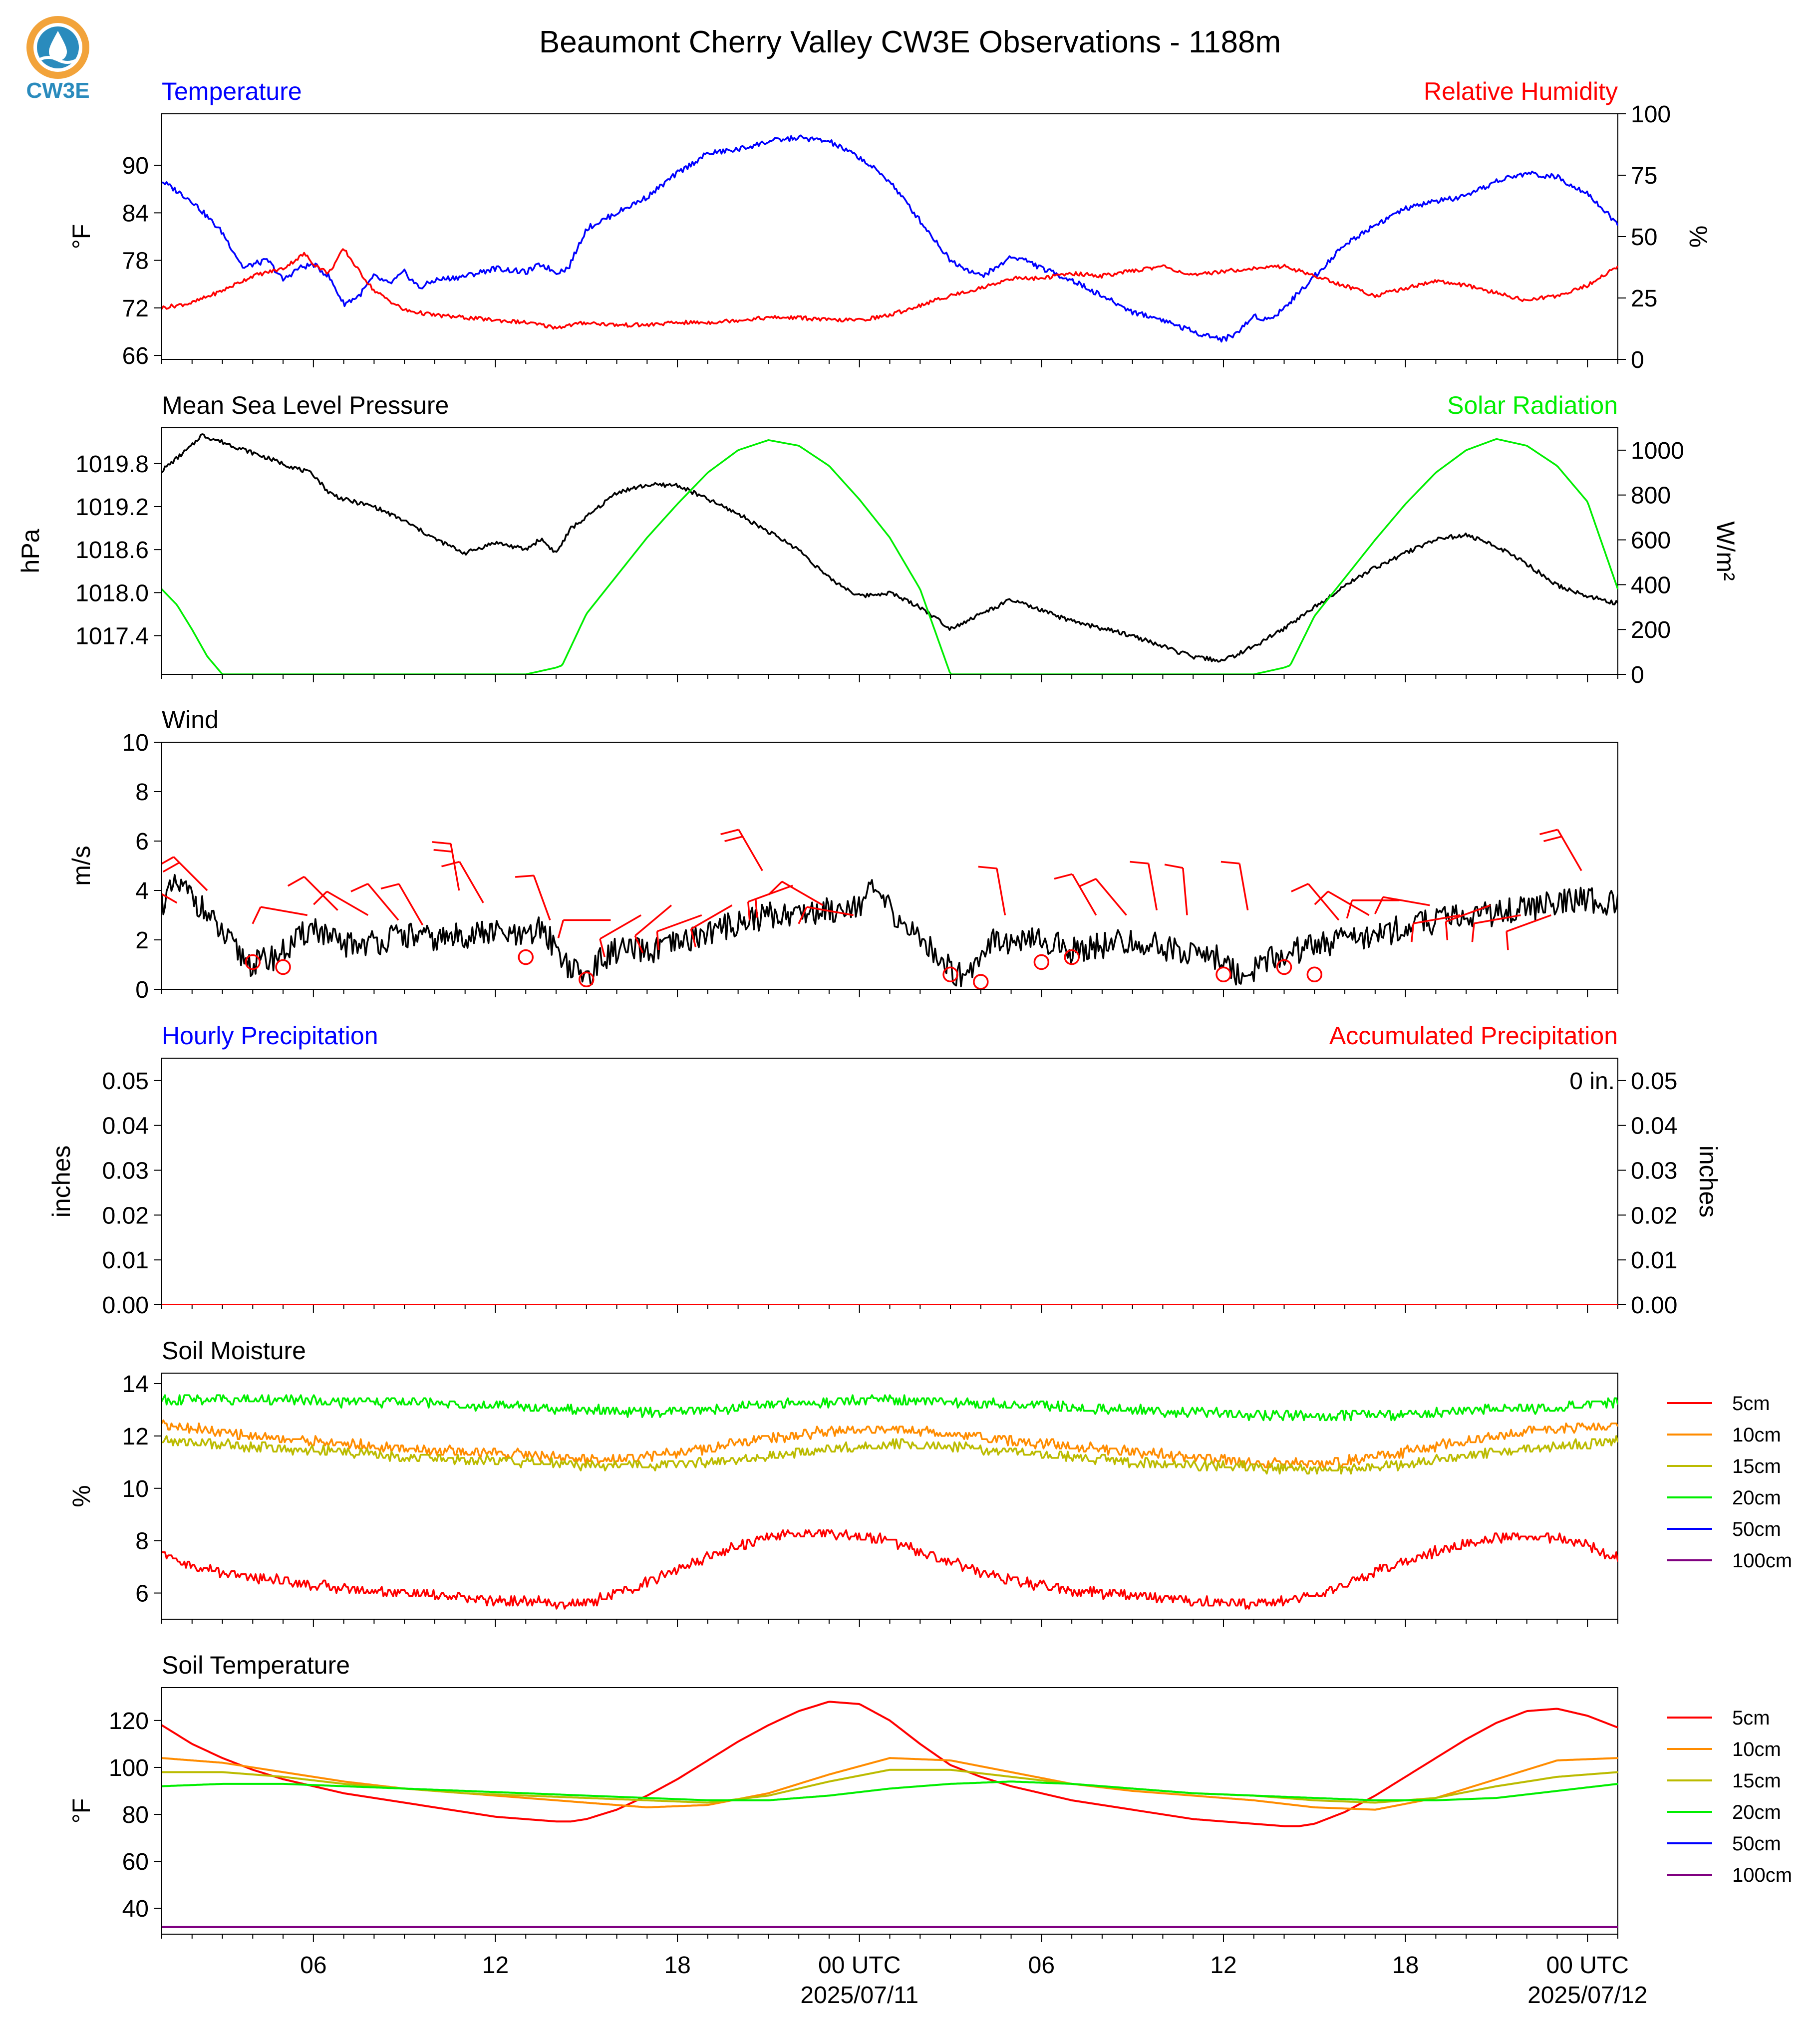 This screenshot has height=2028, width=1820. Describe the element at coordinates (142, 891) in the screenshot. I see `y-tick-label: 4` at that location.